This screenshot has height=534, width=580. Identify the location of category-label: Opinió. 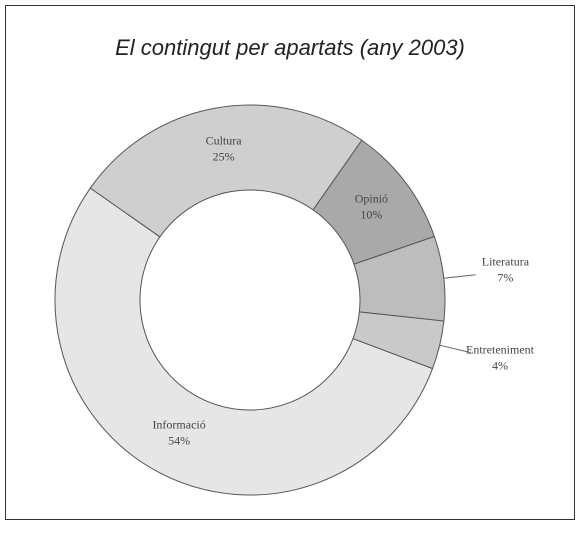
(371, 199).